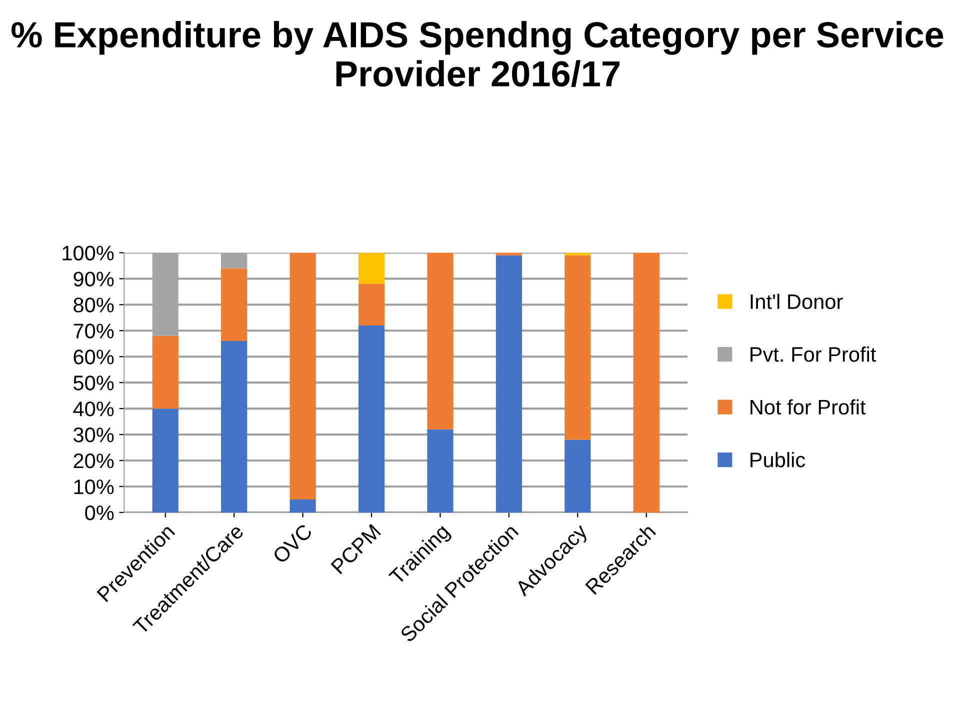  Describe the element at coordinates (93, 409) in the screenshot. I see `y-tick-label: 40%` at that location.